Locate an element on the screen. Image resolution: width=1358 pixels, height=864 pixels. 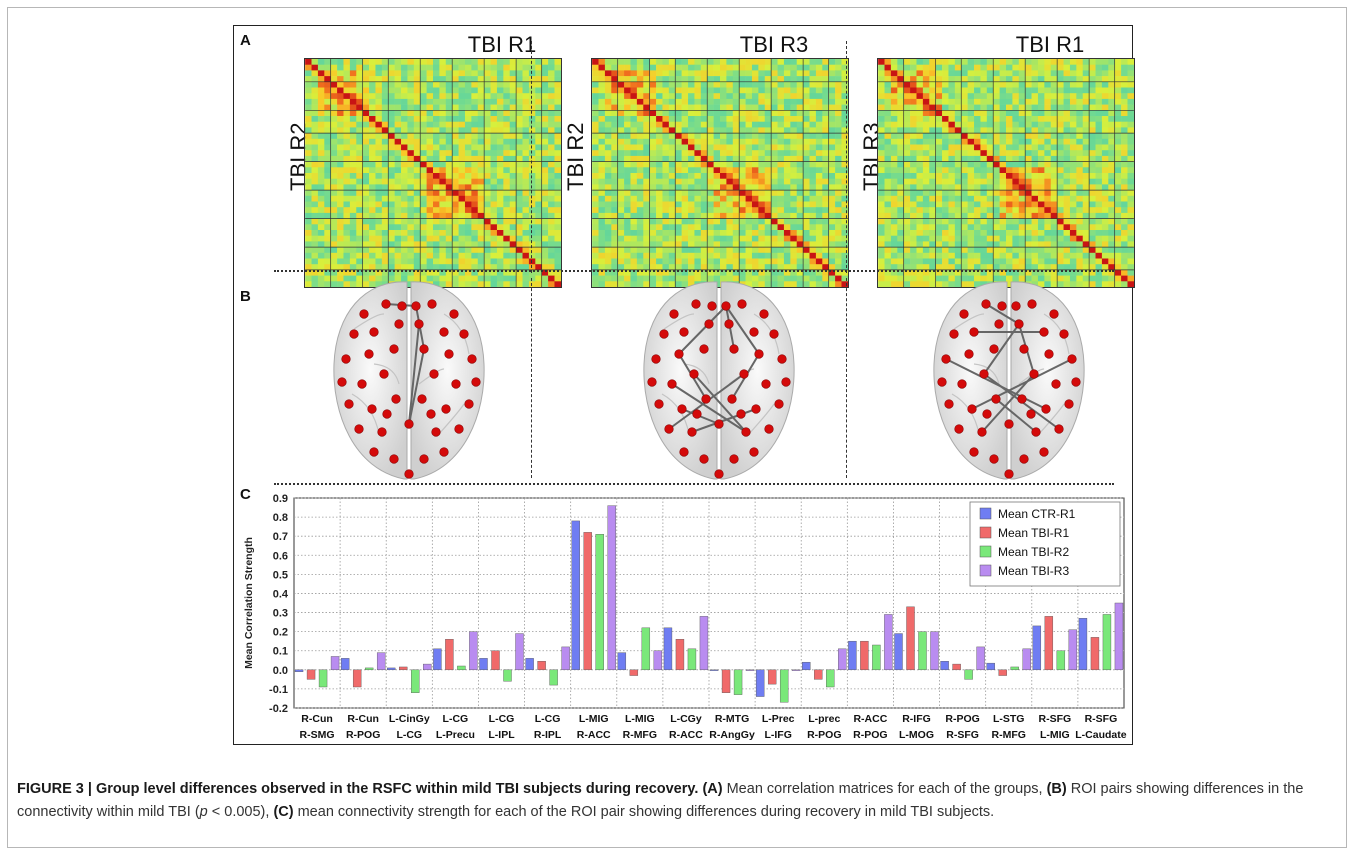
x-tick-label: L-prec is located at coordinates (824, 719).